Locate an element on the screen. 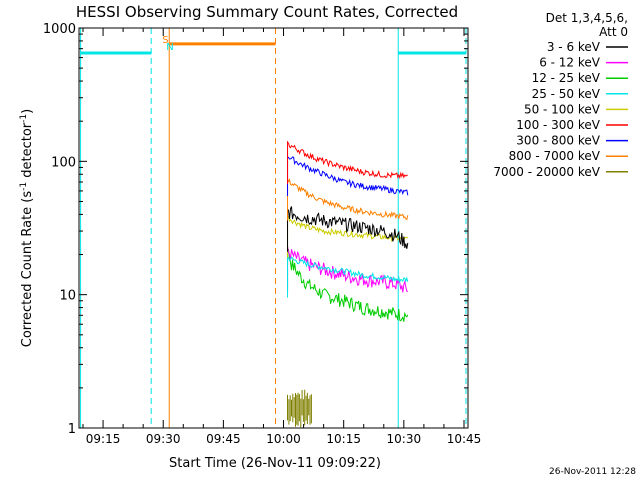 Image resolution: width=640 pixels, height=480 pixels. legend-label: 7000 - 20000 keV is located at coordinates (546, 172).